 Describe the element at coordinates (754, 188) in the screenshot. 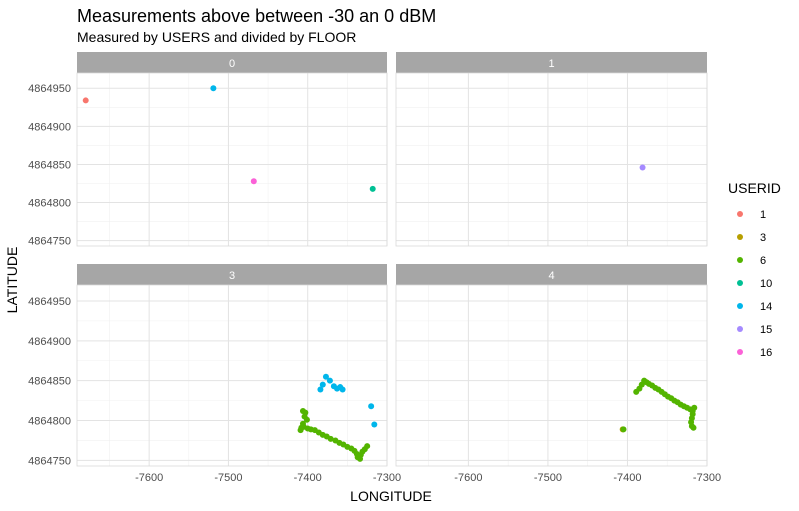

I see `legend-title: USERID` at that location.